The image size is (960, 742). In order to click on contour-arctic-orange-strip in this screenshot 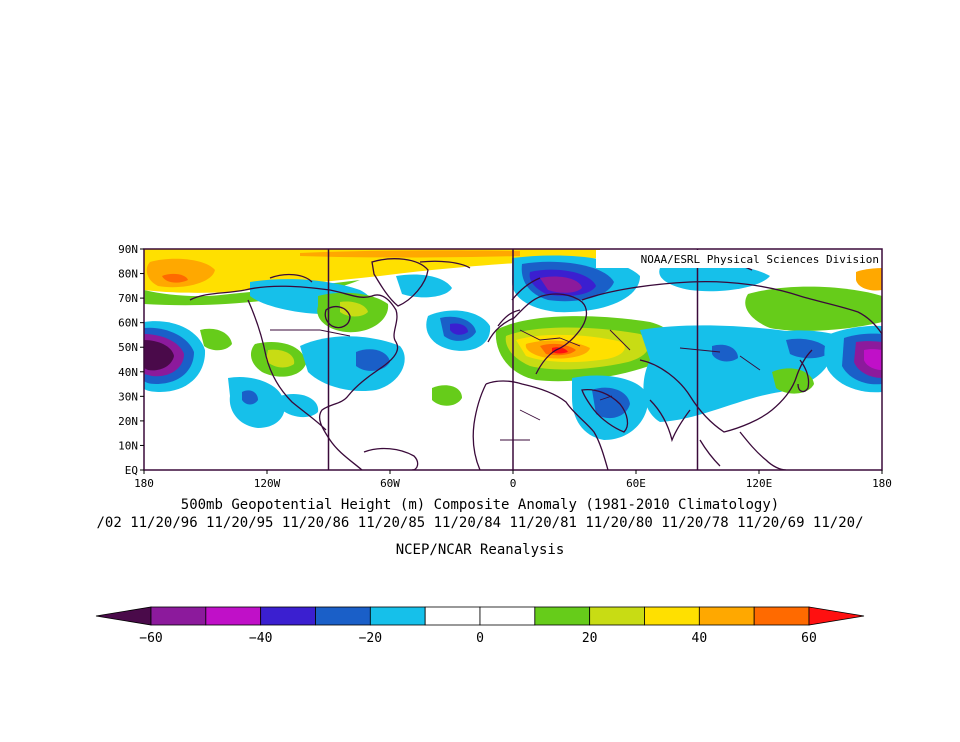, I will do `click(410, 254)`.